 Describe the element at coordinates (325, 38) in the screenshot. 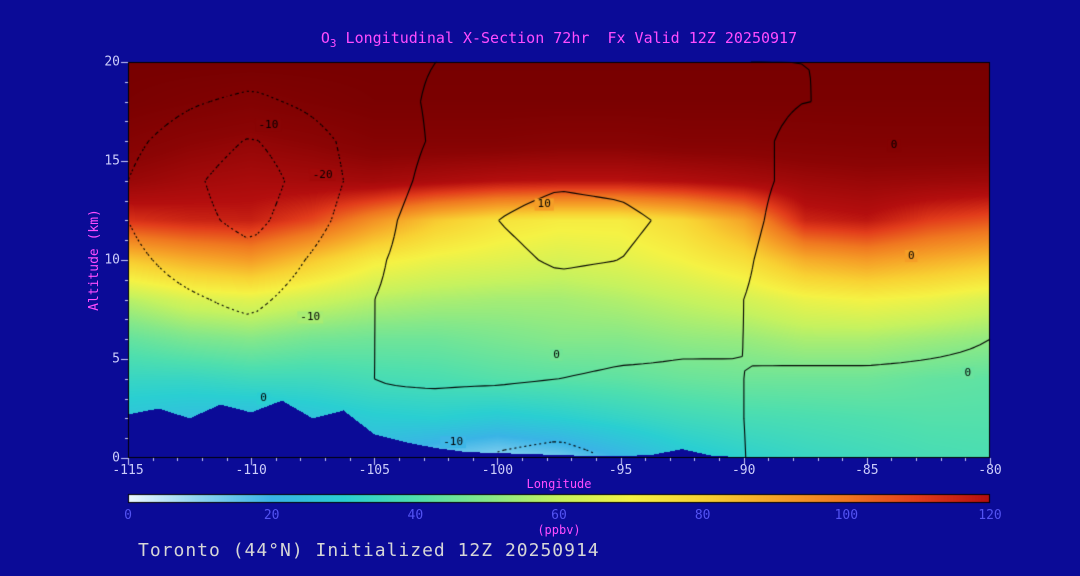

I see `plot-title-prefix: O` at that location.